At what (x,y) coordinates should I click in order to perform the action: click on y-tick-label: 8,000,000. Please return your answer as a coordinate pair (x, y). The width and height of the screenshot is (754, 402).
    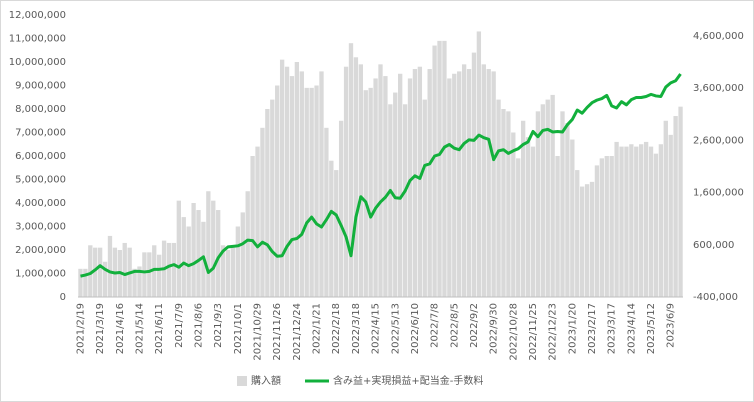
    Looking at the image, I should click on (40, 109).